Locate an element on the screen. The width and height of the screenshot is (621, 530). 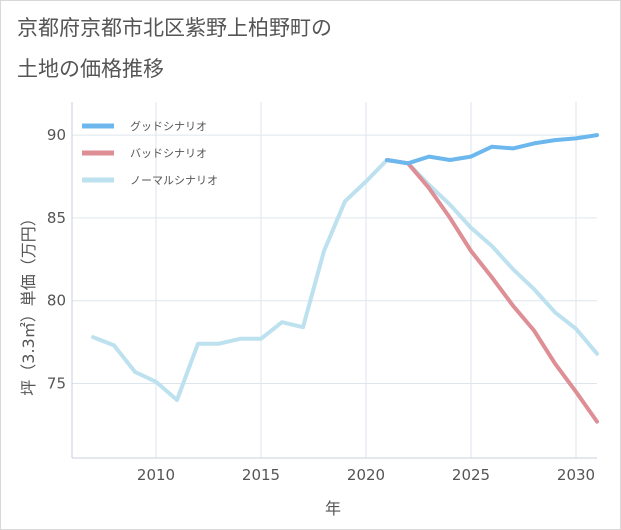
x-tick-label: 2025 is located at coordinates (471, 475).